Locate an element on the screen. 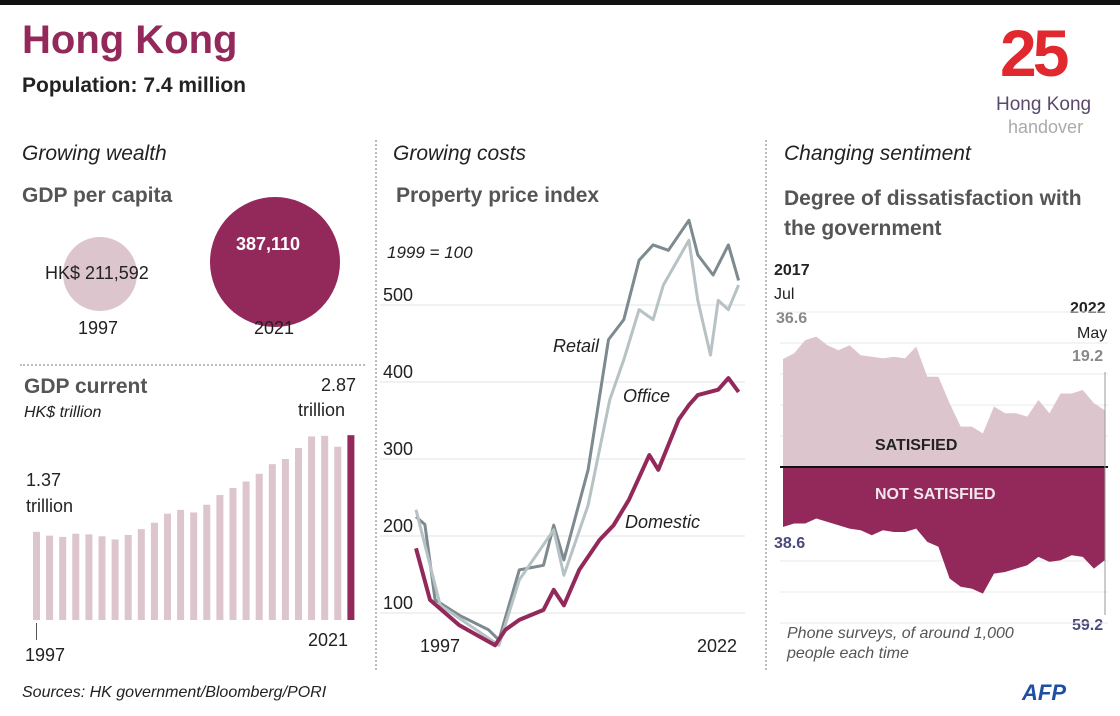  not-satisfied-label: NOT SATISFIED is located at coordinates (935, 494).